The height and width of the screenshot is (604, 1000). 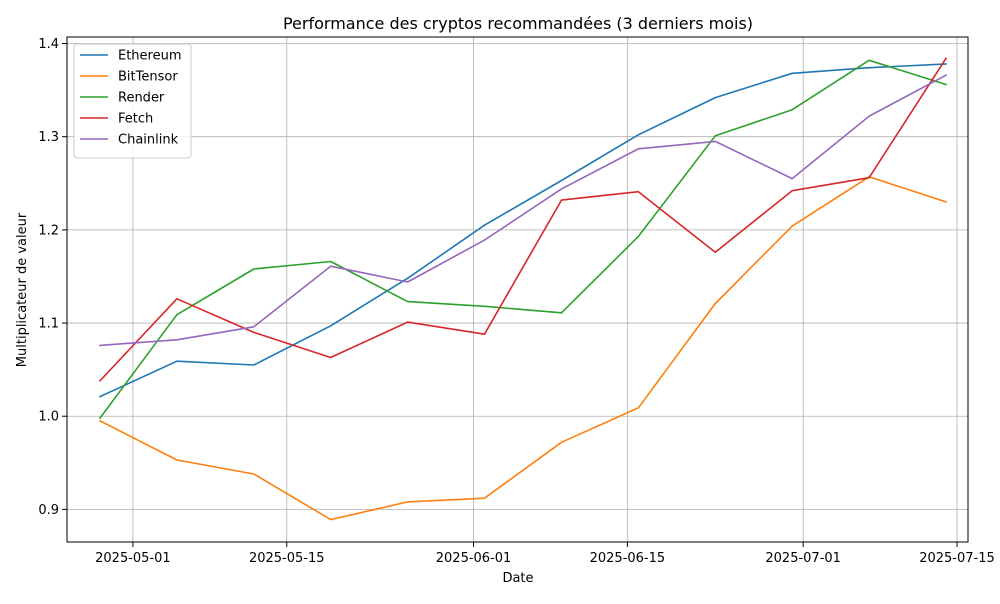 I want to click on y-tick-label: 1.0, so click(x=48, y=417).